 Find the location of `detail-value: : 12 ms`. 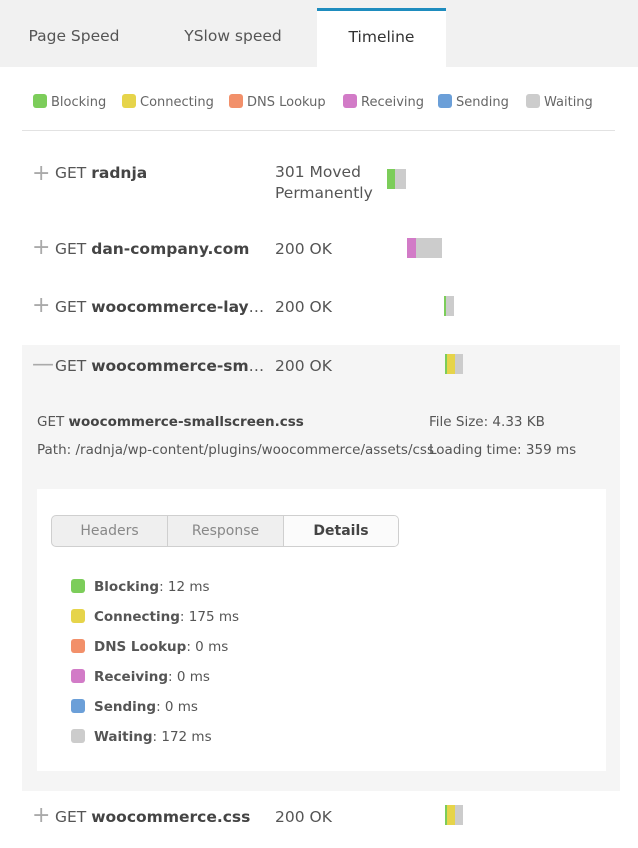

detail-value: : 12 ms is located at coordinates (184, 587).